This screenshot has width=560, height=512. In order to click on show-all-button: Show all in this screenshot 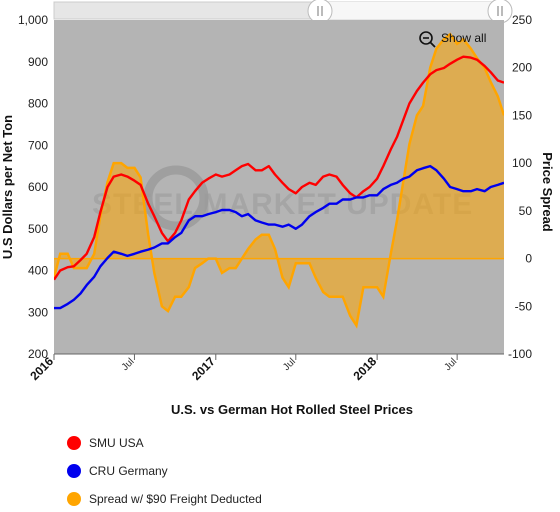, I will do `click(452, 39)`.